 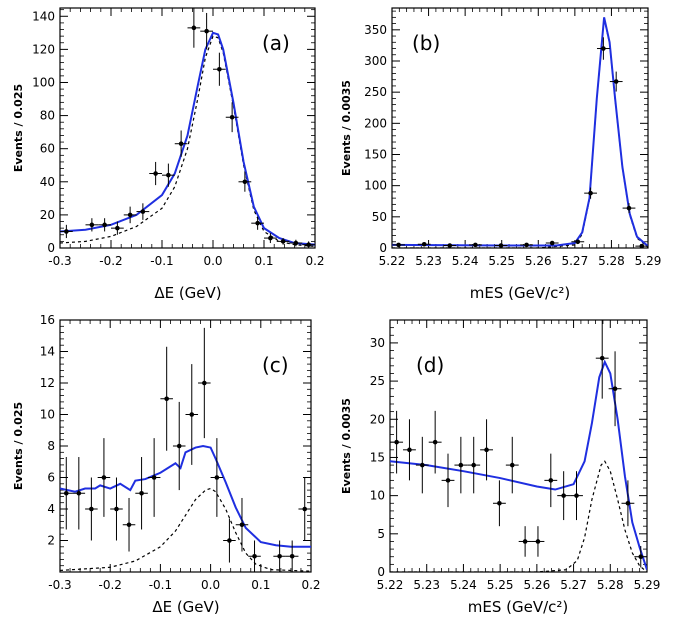 I want to click on y-tick-label: 350, so click(x=375, y=30).